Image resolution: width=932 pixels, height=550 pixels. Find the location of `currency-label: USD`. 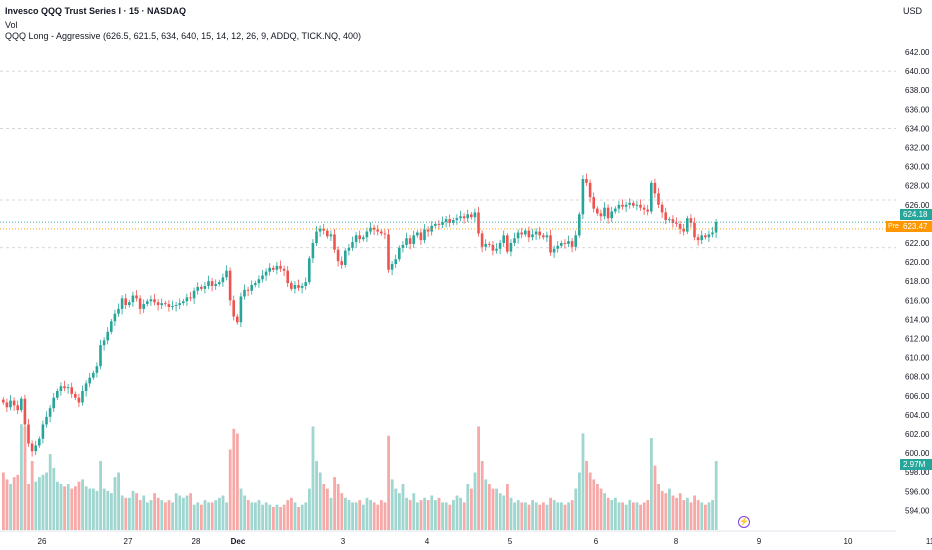

currency-label: USD is located at coordinates (912, 11).